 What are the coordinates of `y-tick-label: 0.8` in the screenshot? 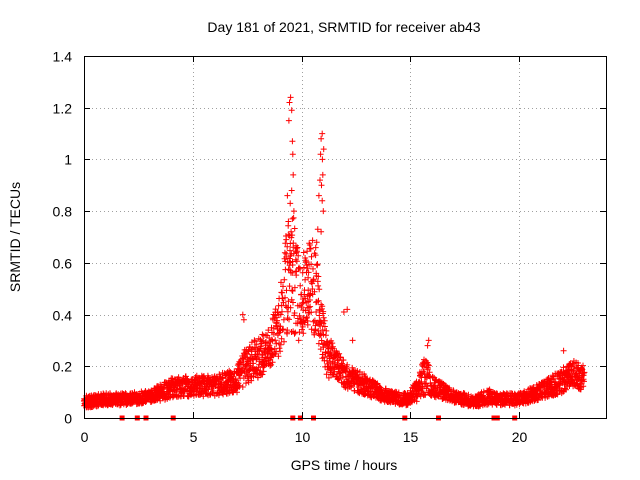 It's located at (63, 212).